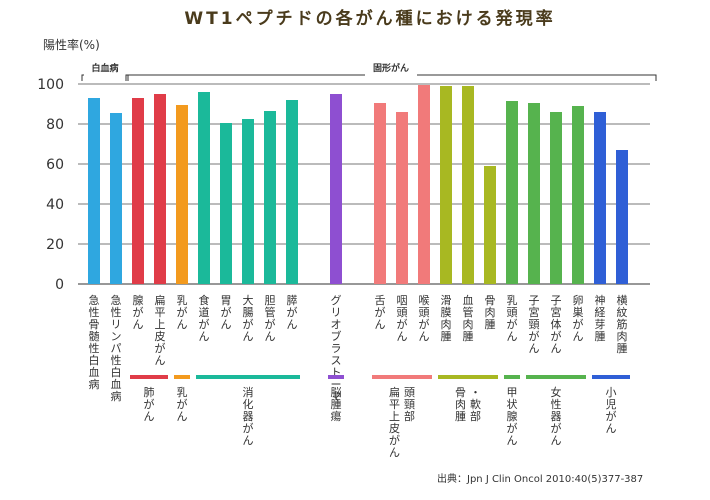 The width and height of the screenshot is (710, 500). What do you see at coordinates (622, 324) in the screenshot?
I see `category-label-24: 横紋筋肉腫` at bounding box center [622, 324].